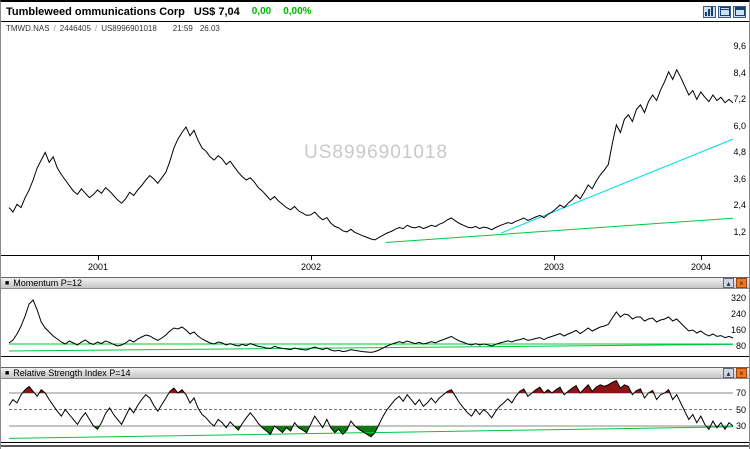 This screenshot has height=449, width=750. Describe the element at coordinates (739, 205) in the screenshot. I see `y-axis-label: 2,4` at that location.